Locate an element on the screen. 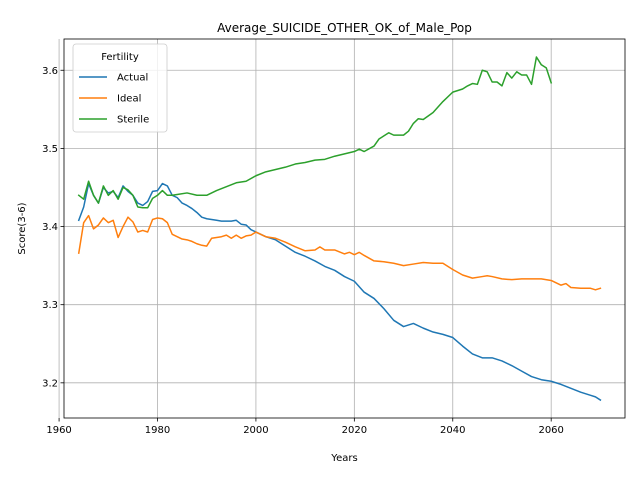  y-tick-label: 3.3 is located at coordinates (50, 305).